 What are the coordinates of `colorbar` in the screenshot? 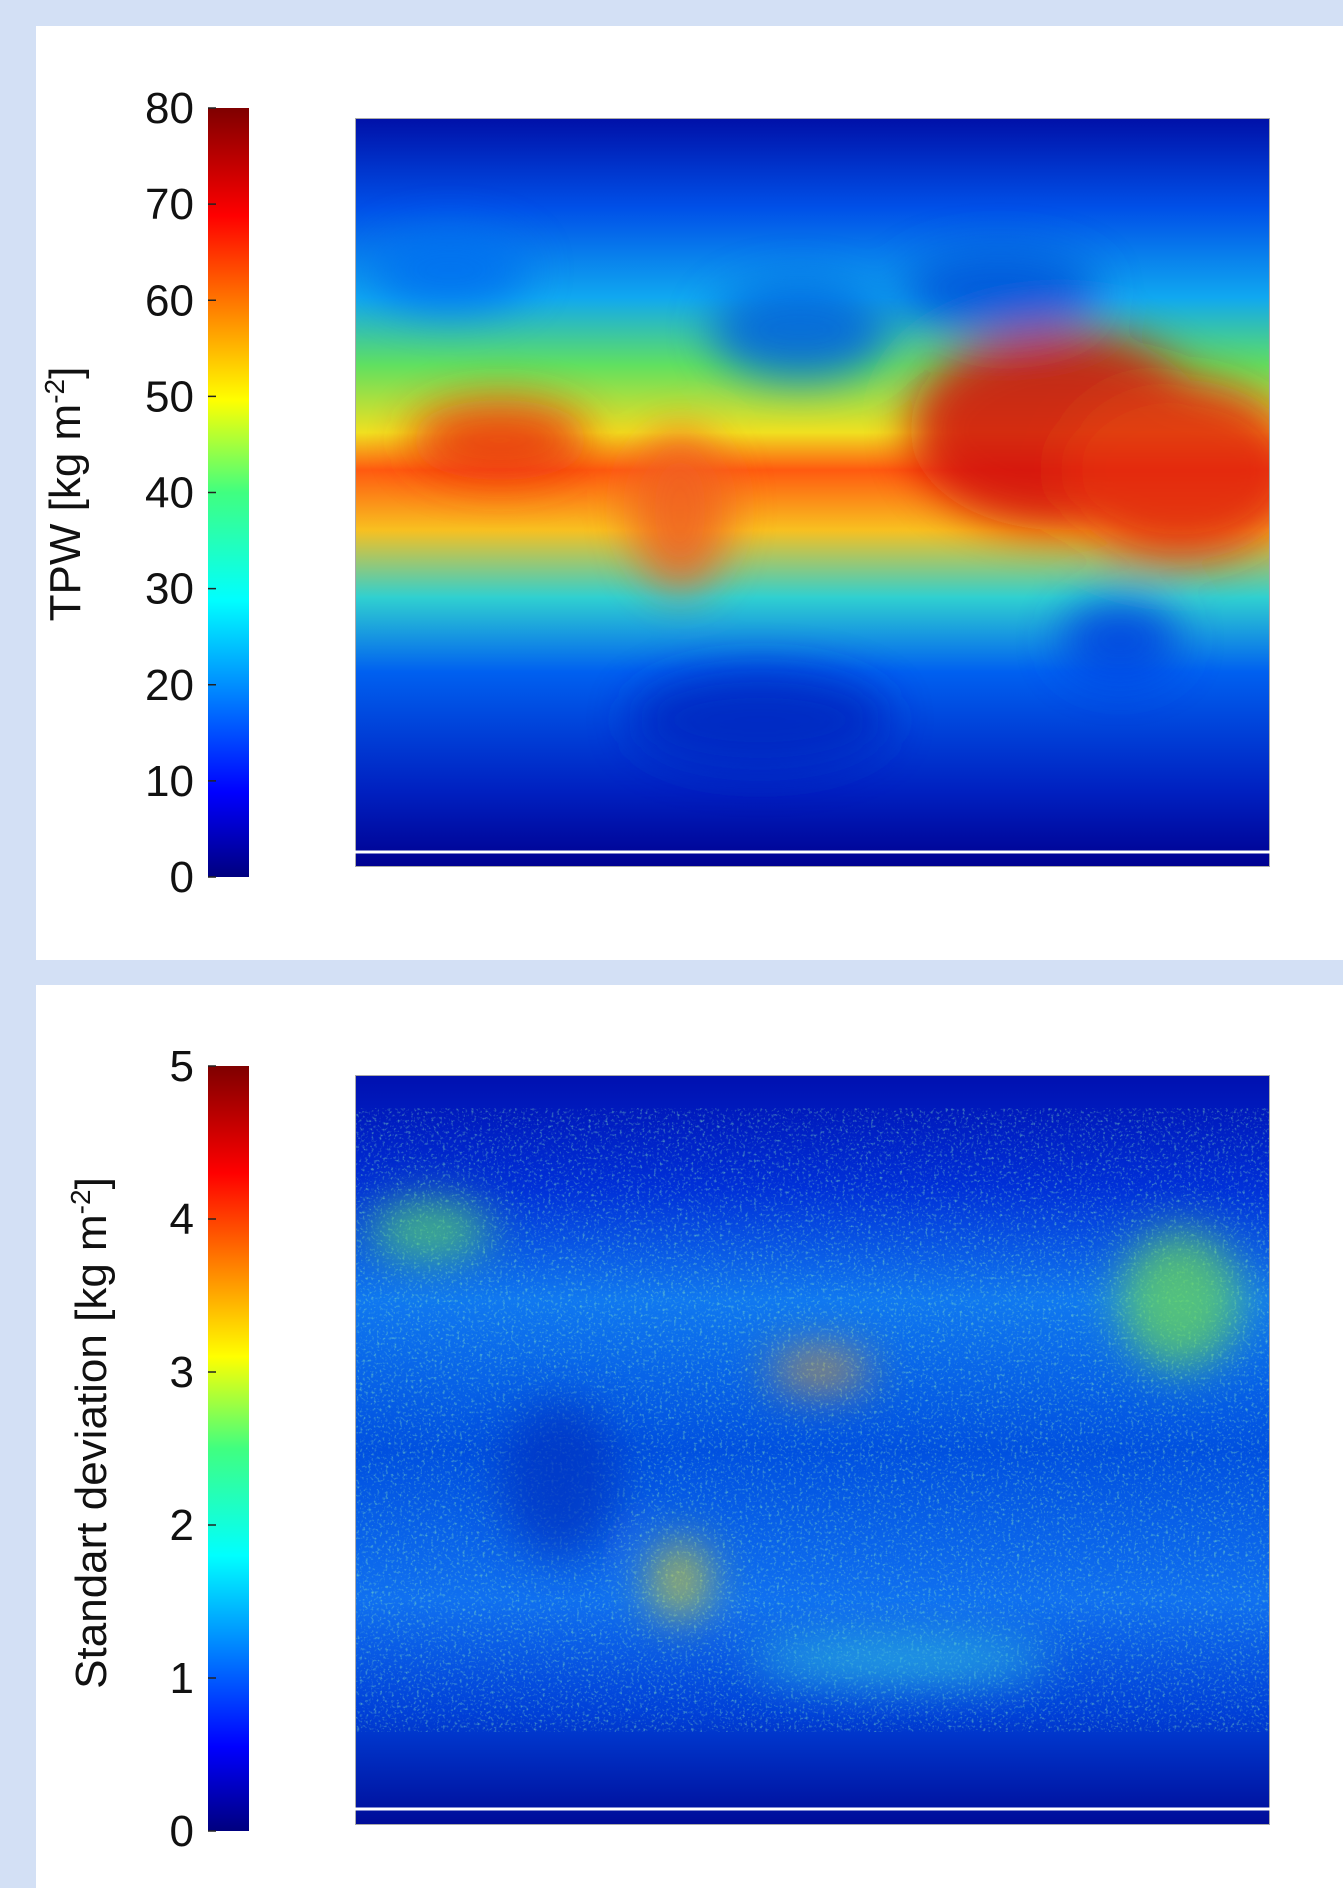 It's located at (228, 1448).